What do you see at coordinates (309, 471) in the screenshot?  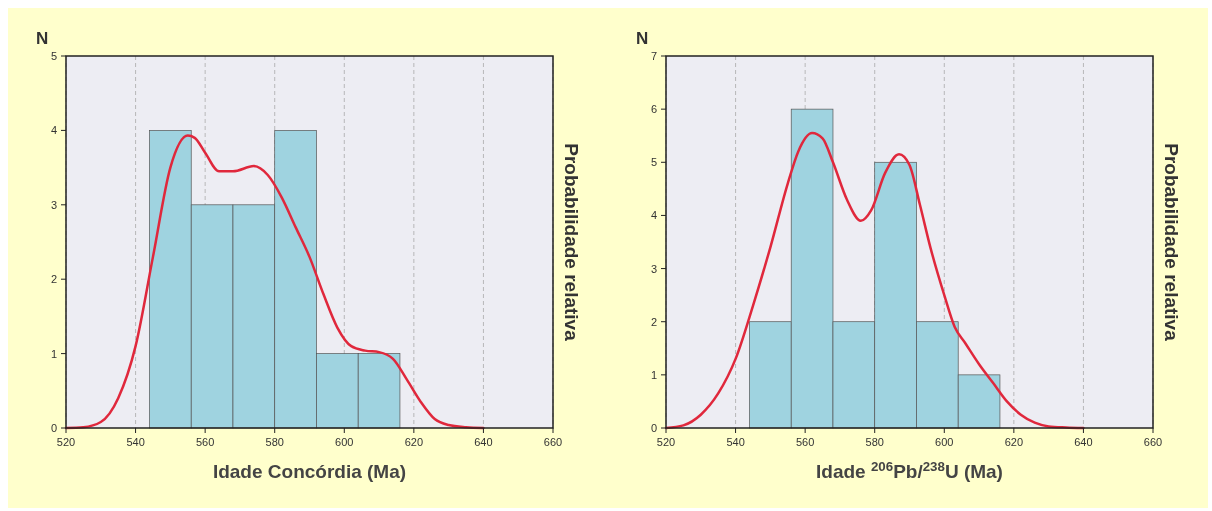 I see `x-axis-title: Idade Concórdia (Ma)` at bounding box center [309, 471].